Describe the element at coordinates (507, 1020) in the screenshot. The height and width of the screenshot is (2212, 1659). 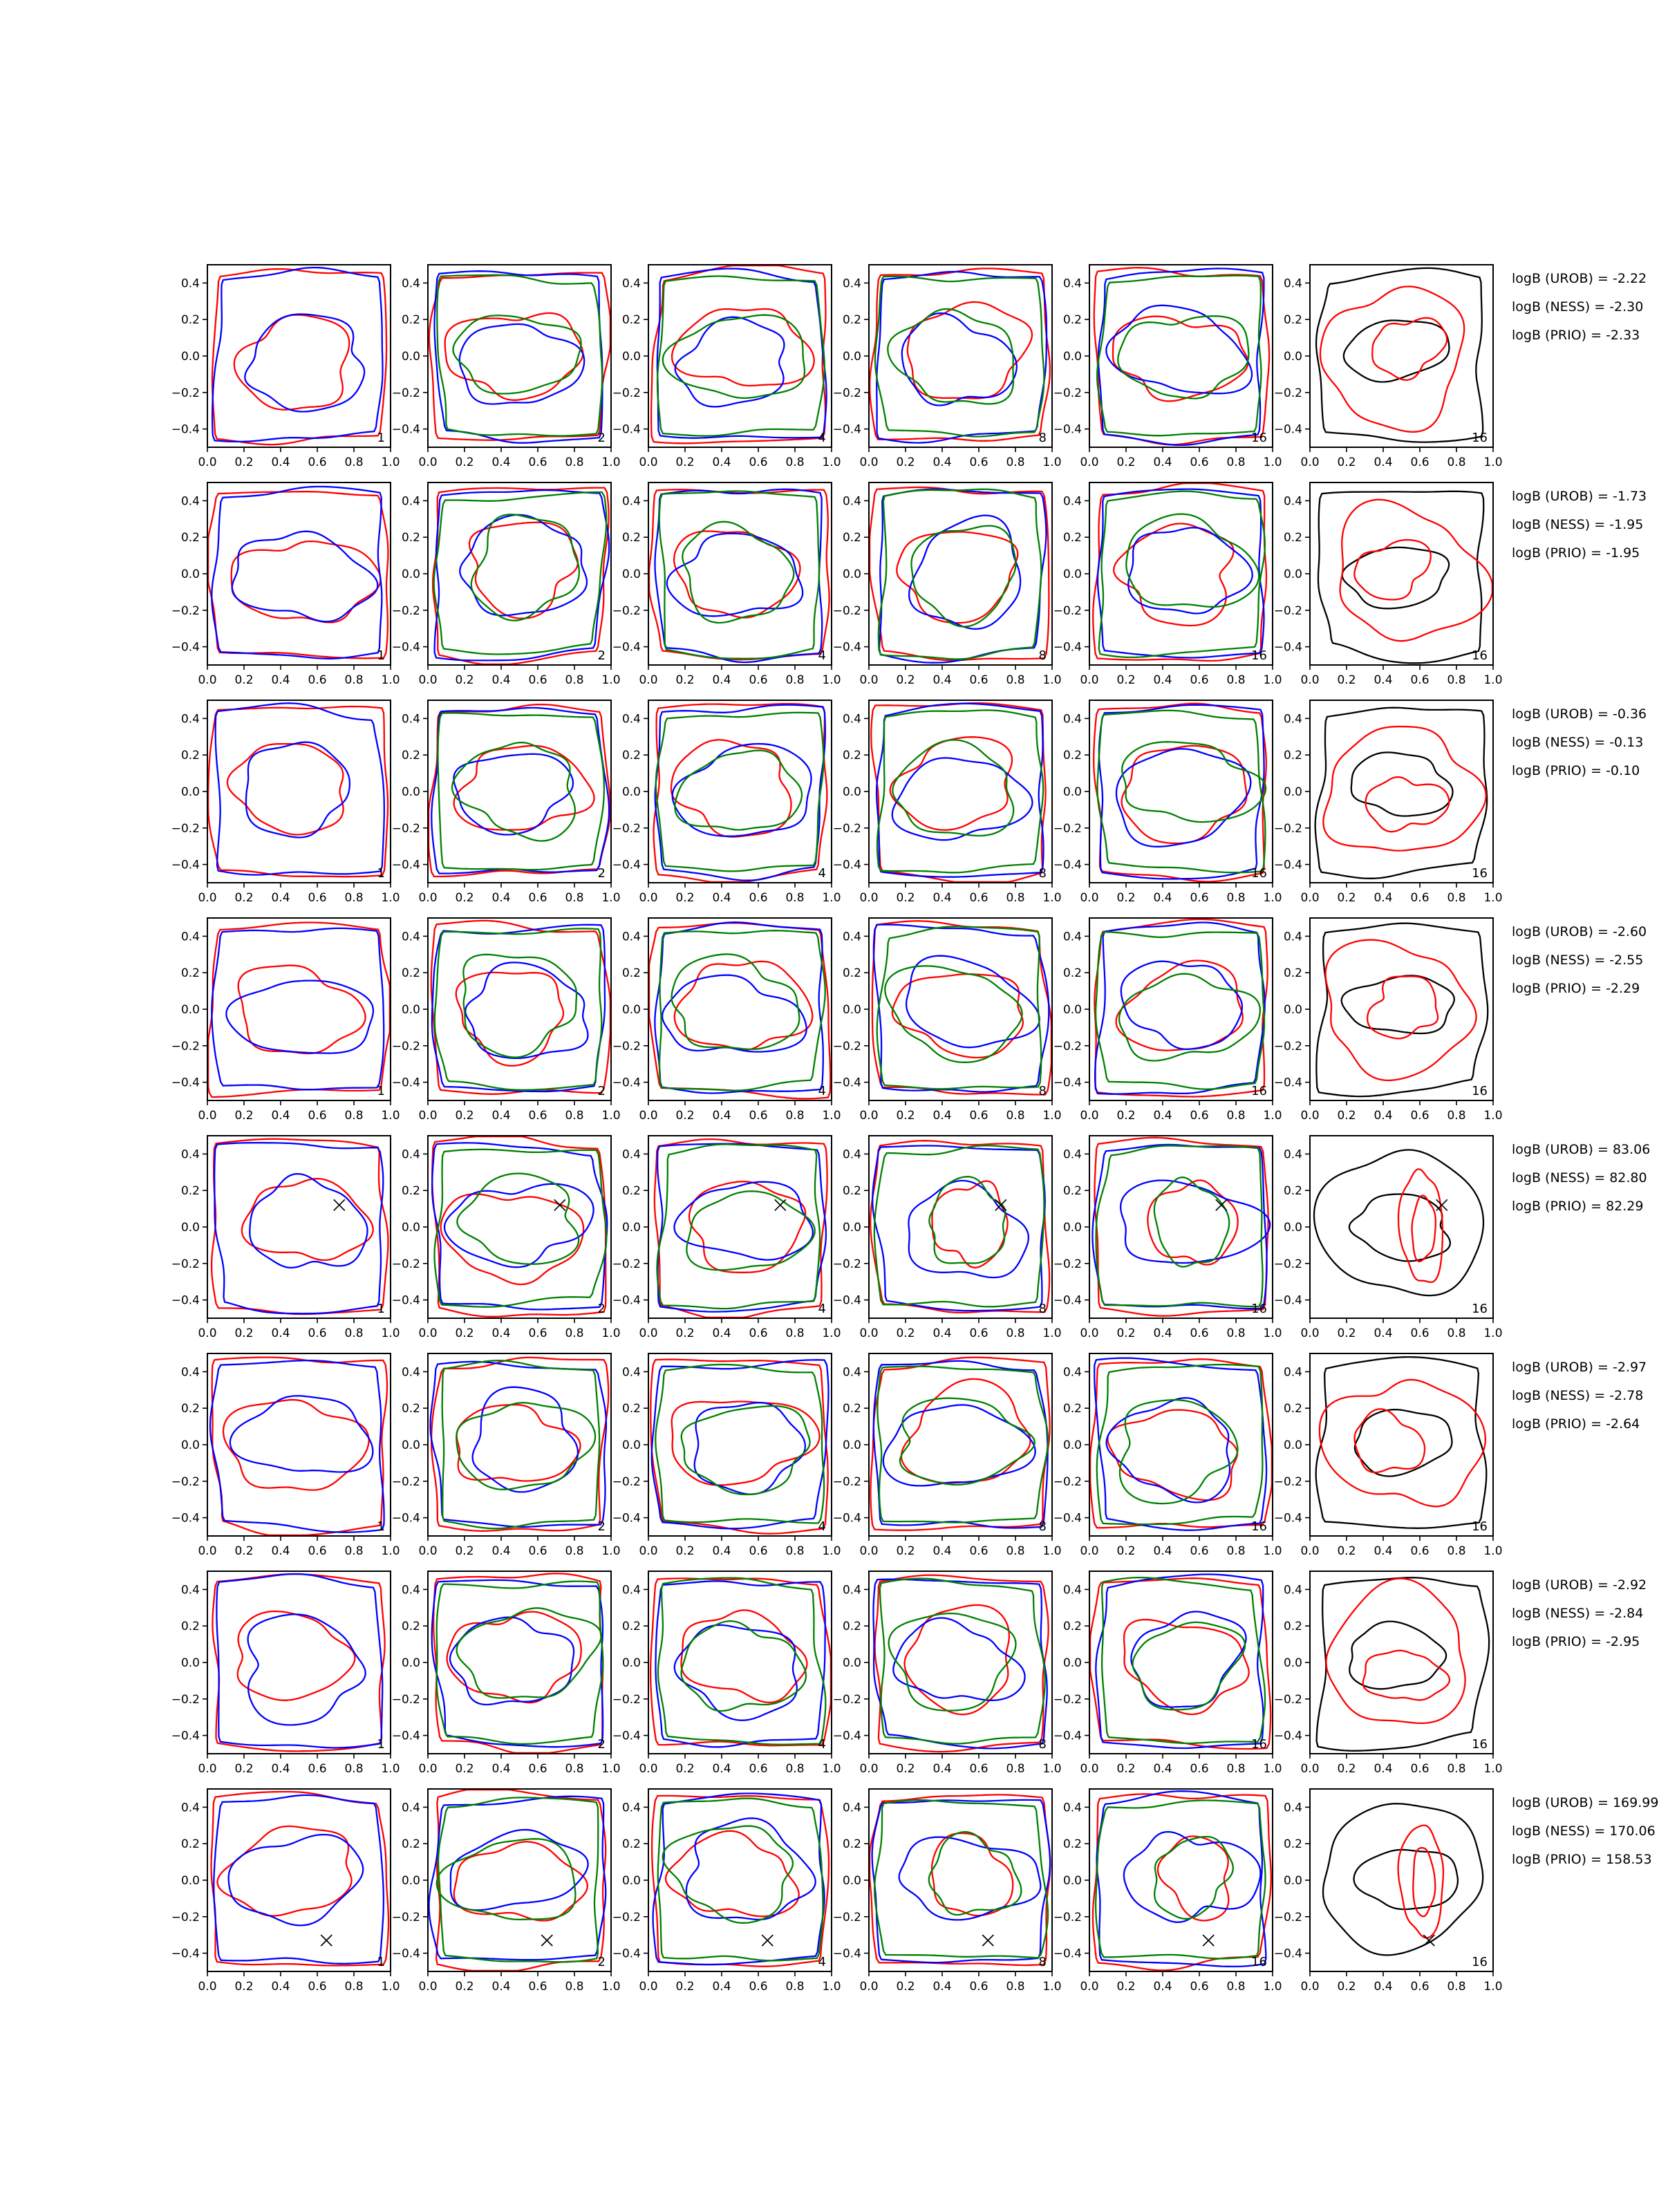
I see `contour-panel-r4c2: 0.0 0.2 0.4 0.6 0.8 1.0 0.4 0.2 0.0 −0.2 −0.4 2` at that location.